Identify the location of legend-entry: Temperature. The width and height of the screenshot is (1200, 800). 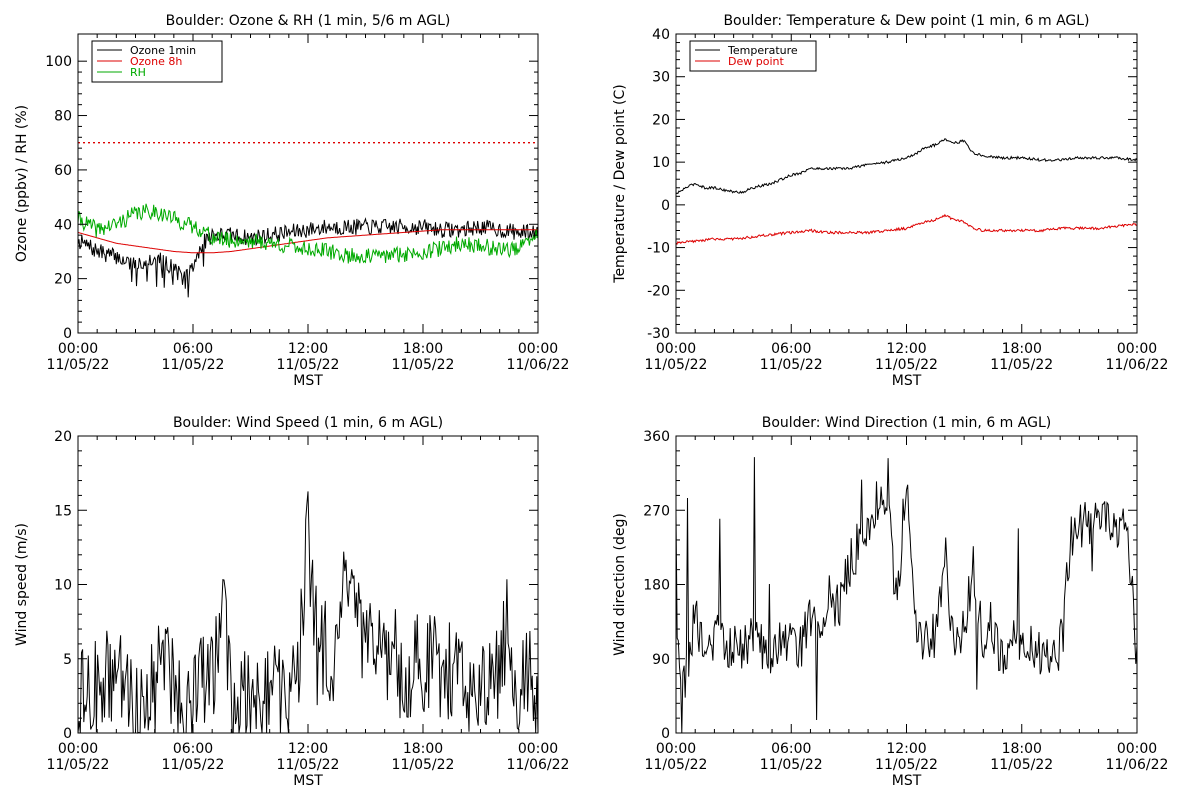
(762, 50).